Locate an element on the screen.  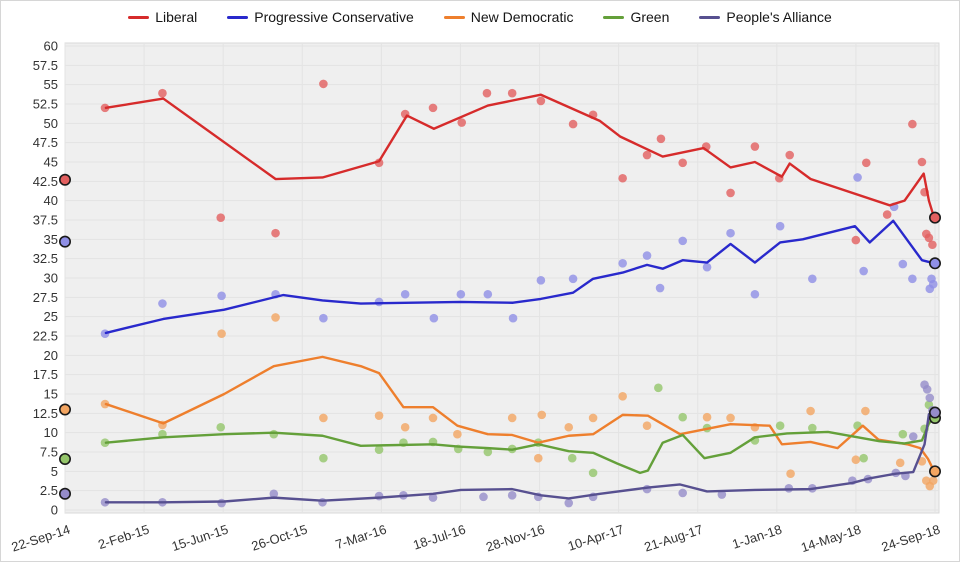
legend-item-green: Green is located at coordinates (636, 17).